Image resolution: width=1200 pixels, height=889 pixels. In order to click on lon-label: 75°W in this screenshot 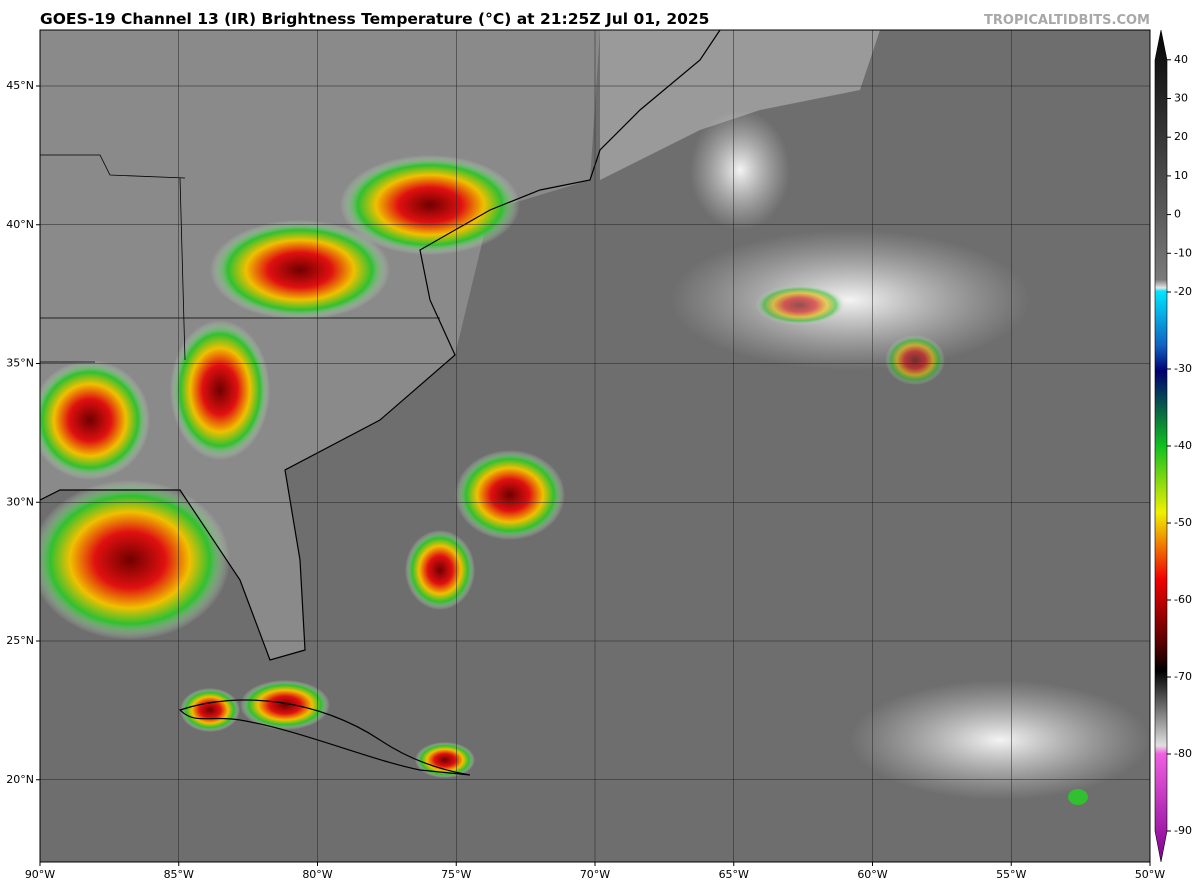, I will do `click(456, 874)`.